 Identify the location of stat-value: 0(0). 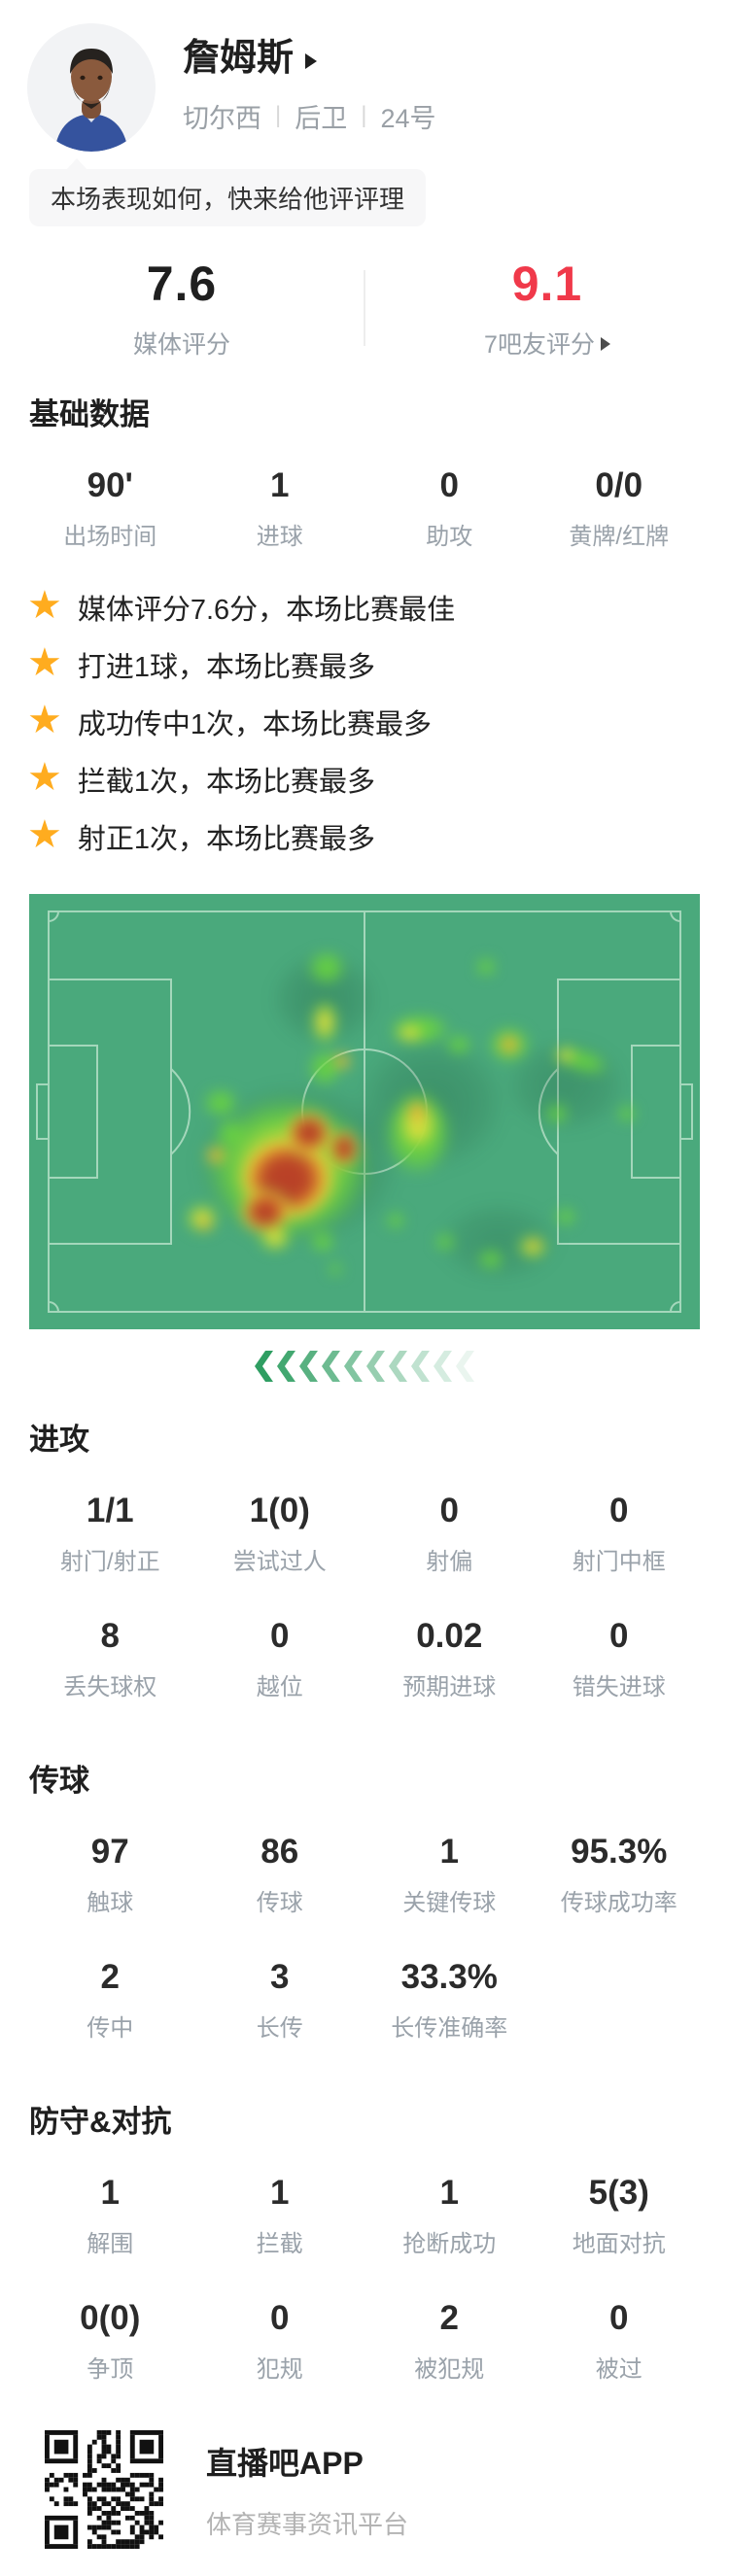
(110, 2318).